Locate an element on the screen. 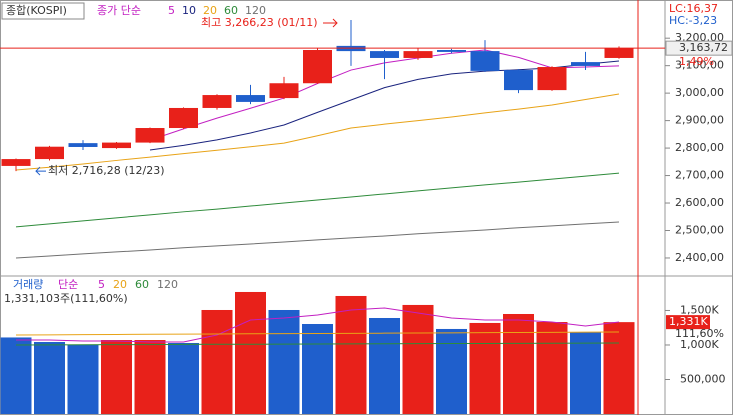  y-tick-label: 1,000K is located at coordinates (699, 344).